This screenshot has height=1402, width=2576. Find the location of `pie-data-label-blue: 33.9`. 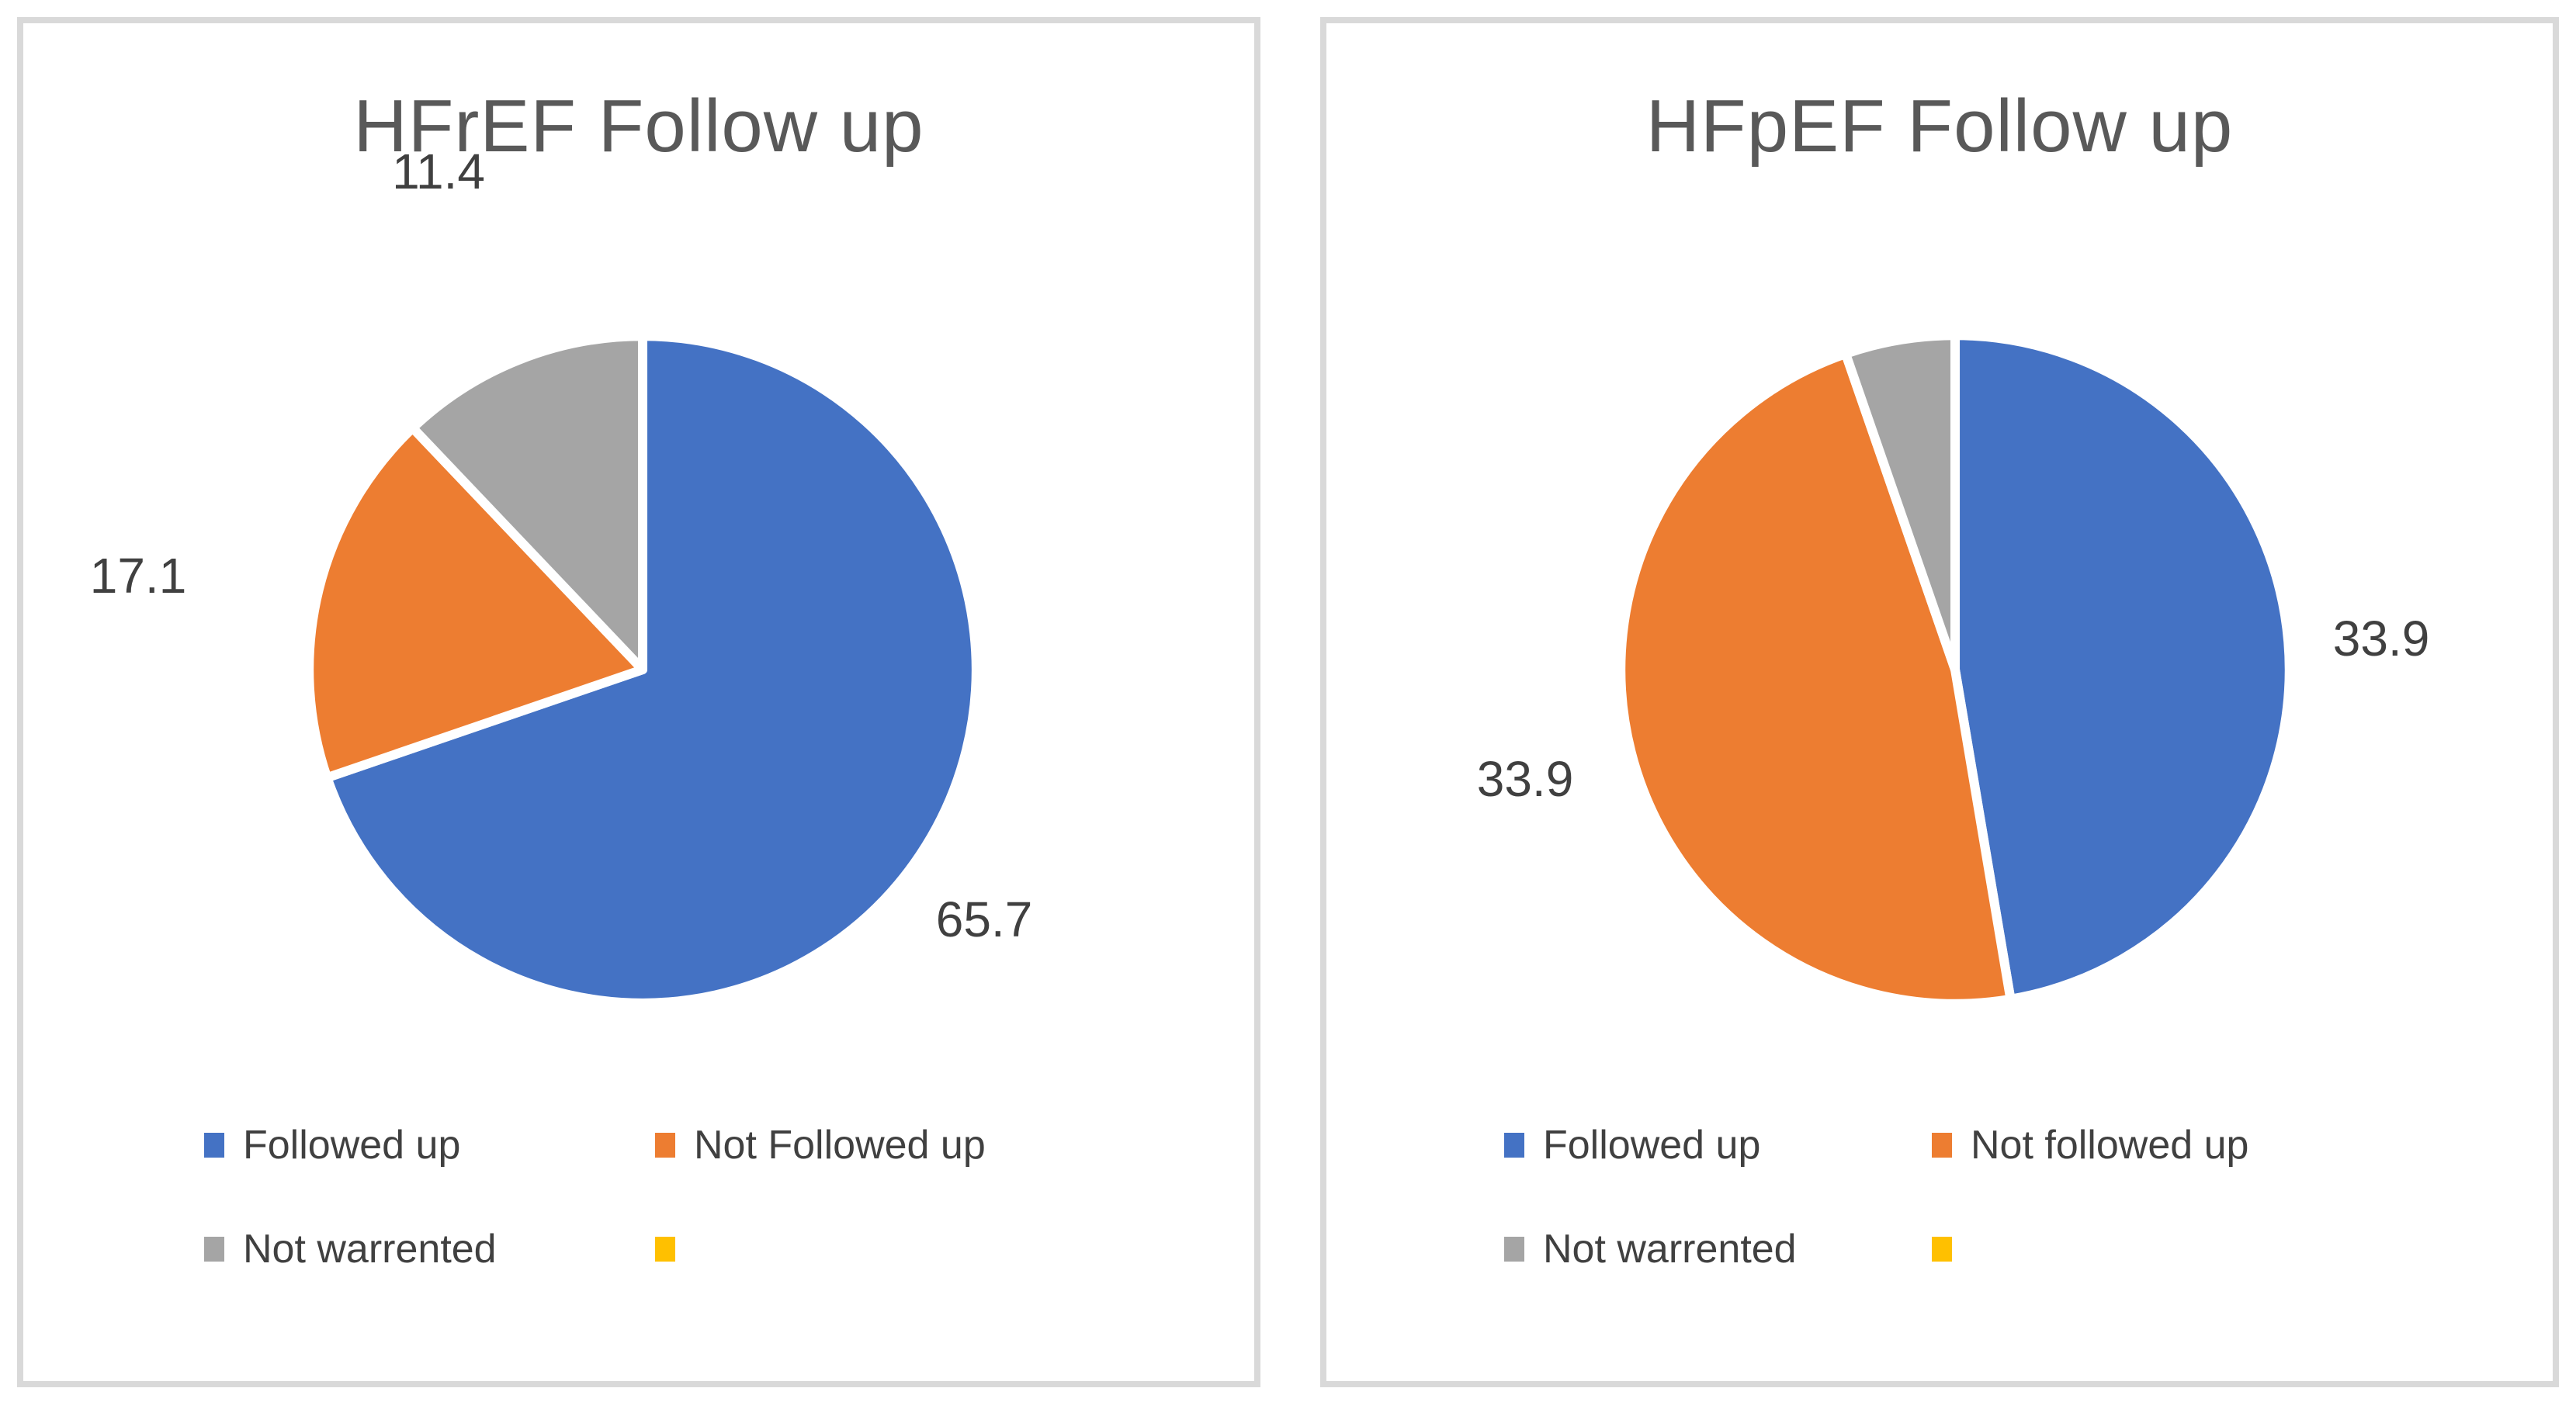

pie-data-label-blue: 33.9 is located at coordinates (2381, 638).